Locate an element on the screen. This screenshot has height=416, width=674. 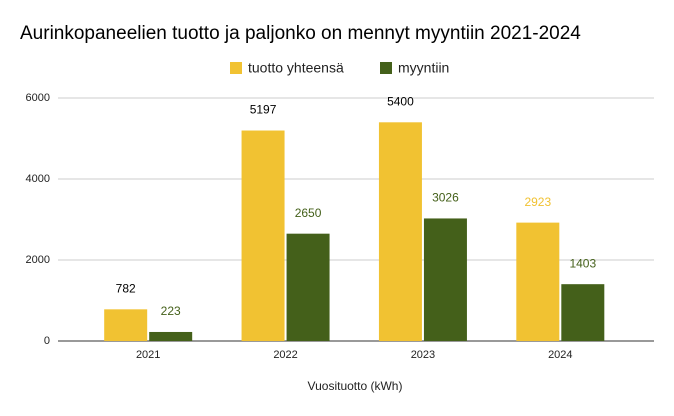
x-tick-label: 2023 is located at coordinates (423, 355).